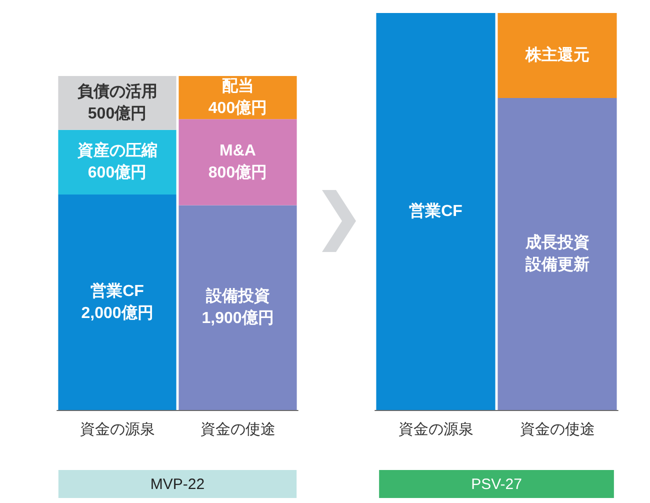 This screenshot has width=650, height=503. Describe the element at coordinates (117, 91) in the screenshot. I see `series-label: 負債の活用` at that location.